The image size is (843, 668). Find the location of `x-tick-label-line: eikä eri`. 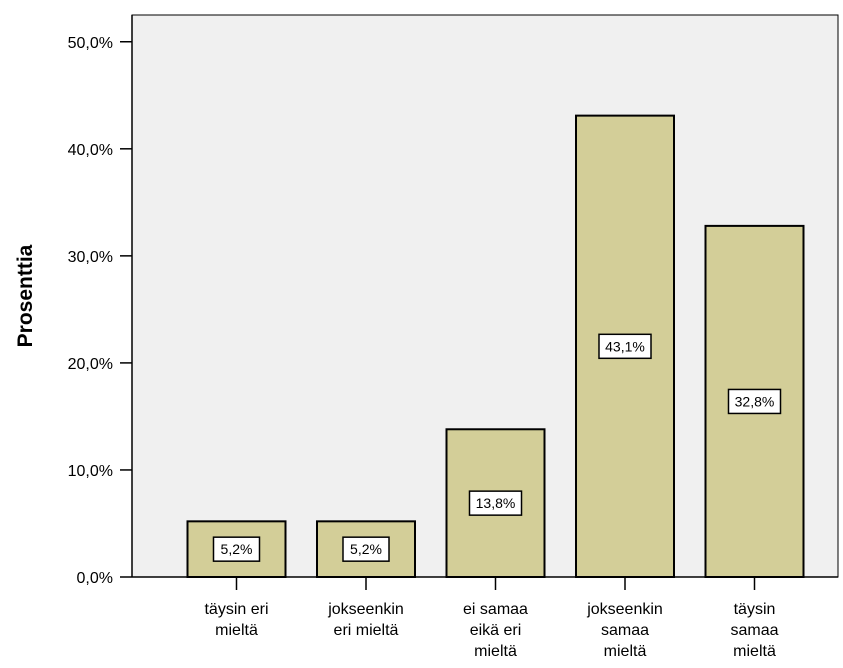

x-tick-label-line: eikä eri is located at coordinates (496, 630).